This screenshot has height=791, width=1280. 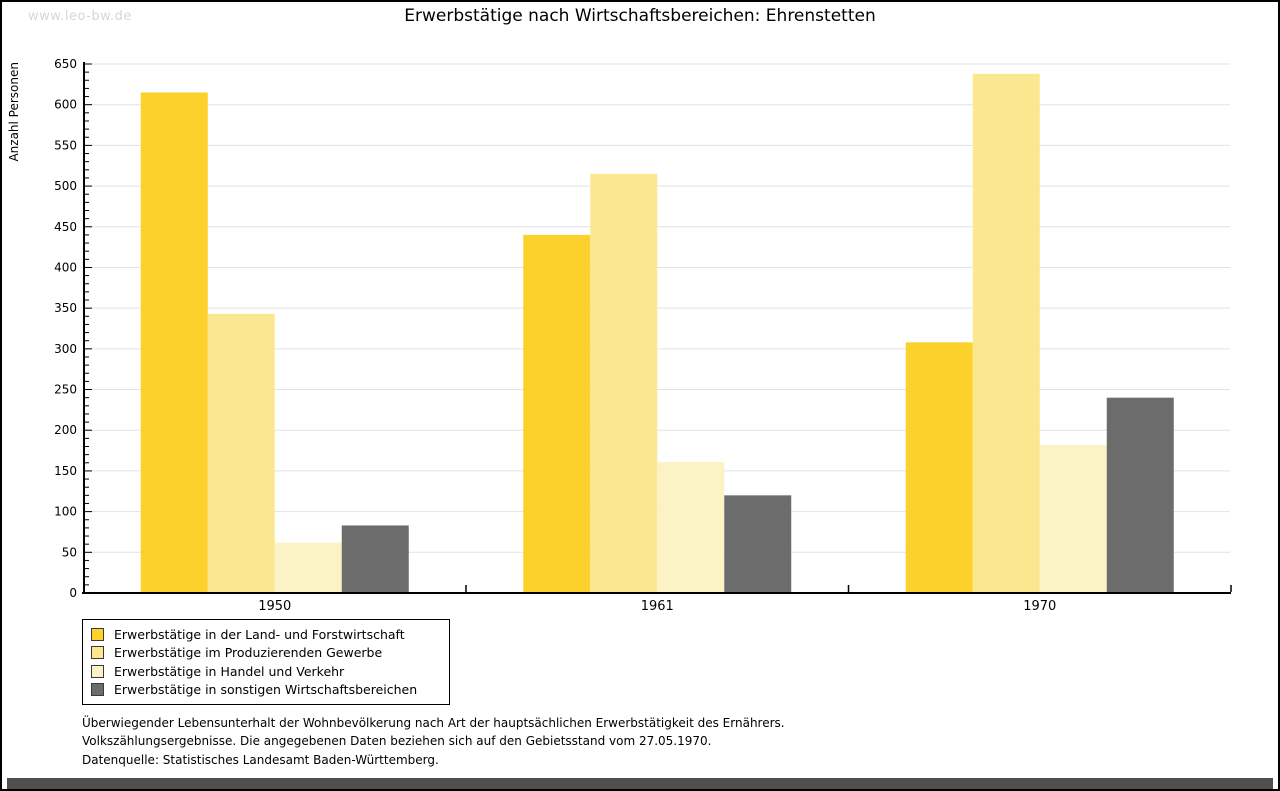 What do you see at coordinates (65, 308) in the screenshot?
I see `y-tick-label: 350` at bounding box center [65, 308].